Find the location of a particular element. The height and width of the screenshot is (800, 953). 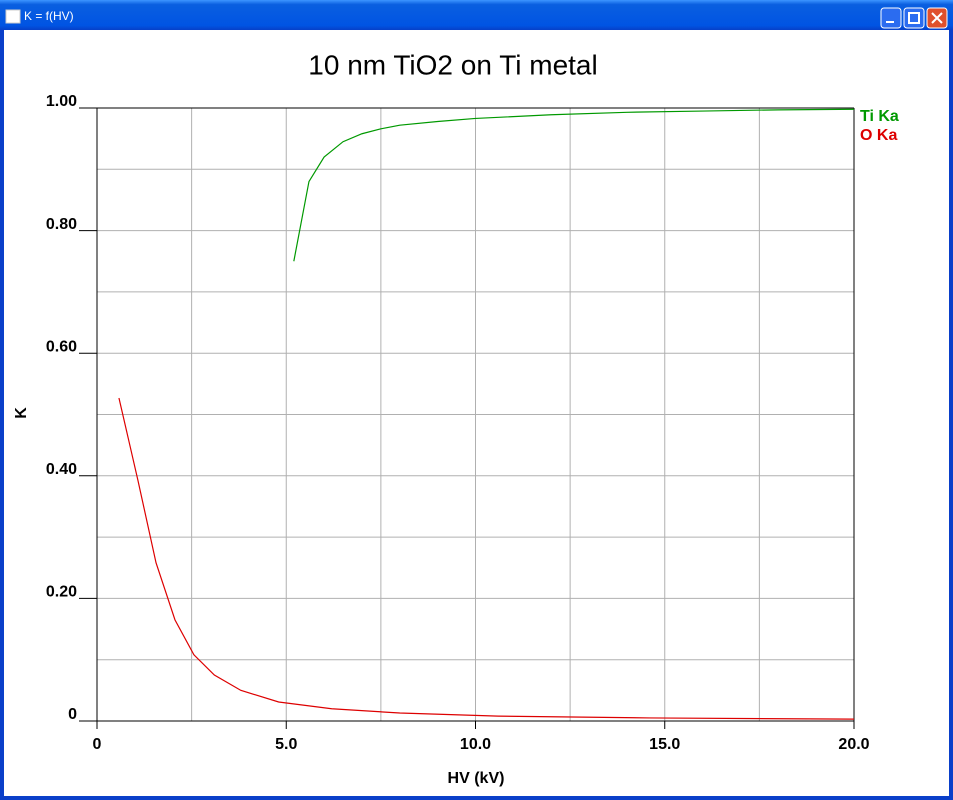

series-line is located at coordinates (574, 185).